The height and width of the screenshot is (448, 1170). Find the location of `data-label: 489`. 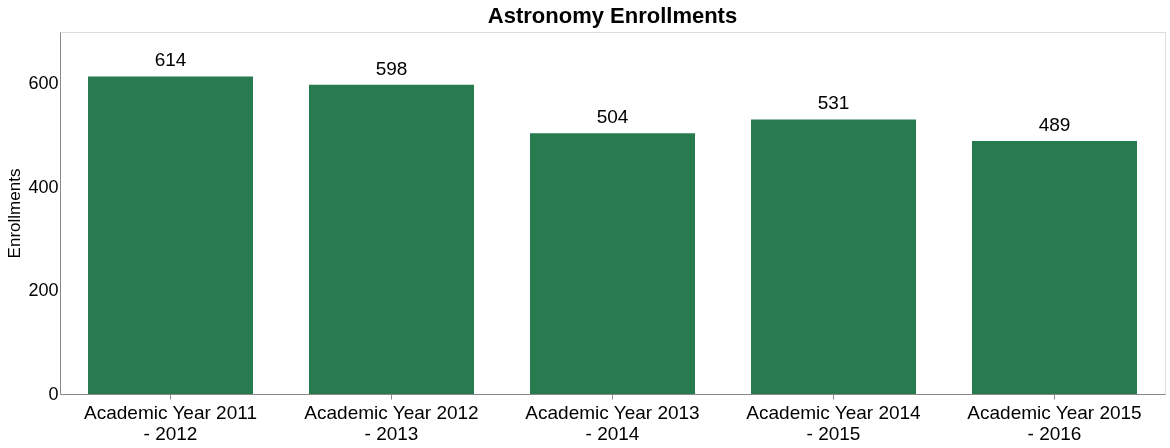

data-label: 489 is located at coordinates (1054, 125).